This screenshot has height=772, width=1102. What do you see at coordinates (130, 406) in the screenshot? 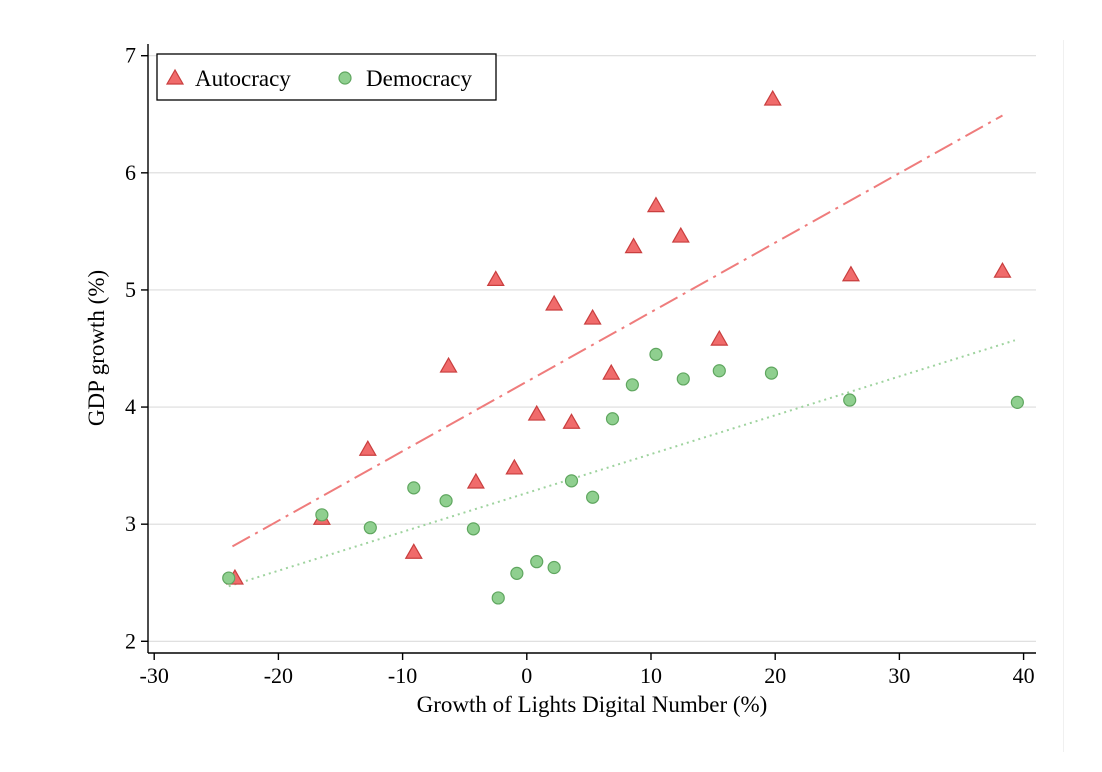
I see `y-tick-label: 4` at bounding box center [130, 406].